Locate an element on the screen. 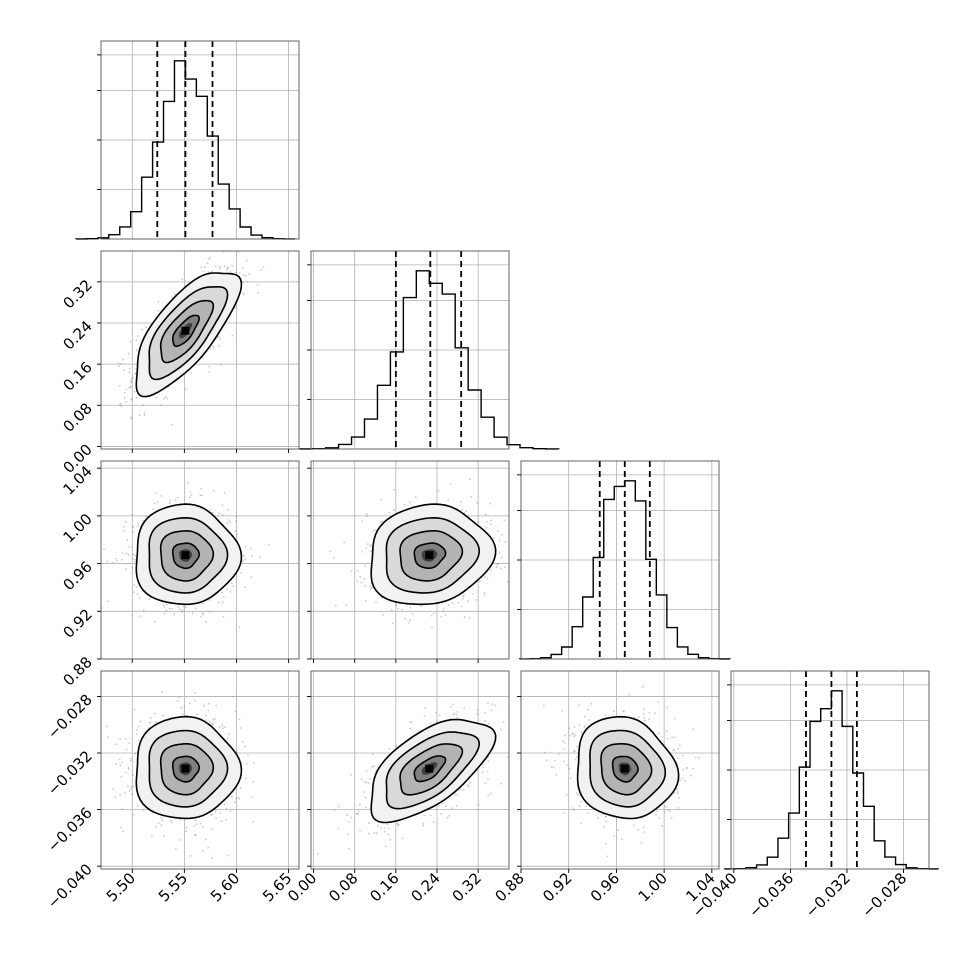 This screenshot has width=970, height=975. y-tick-label: −0.036 is located at coordinates (70, 830).